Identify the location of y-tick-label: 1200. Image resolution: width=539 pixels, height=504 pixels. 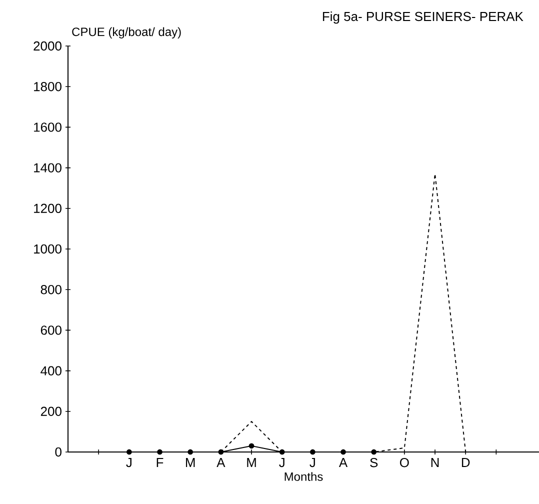
(48, 208).